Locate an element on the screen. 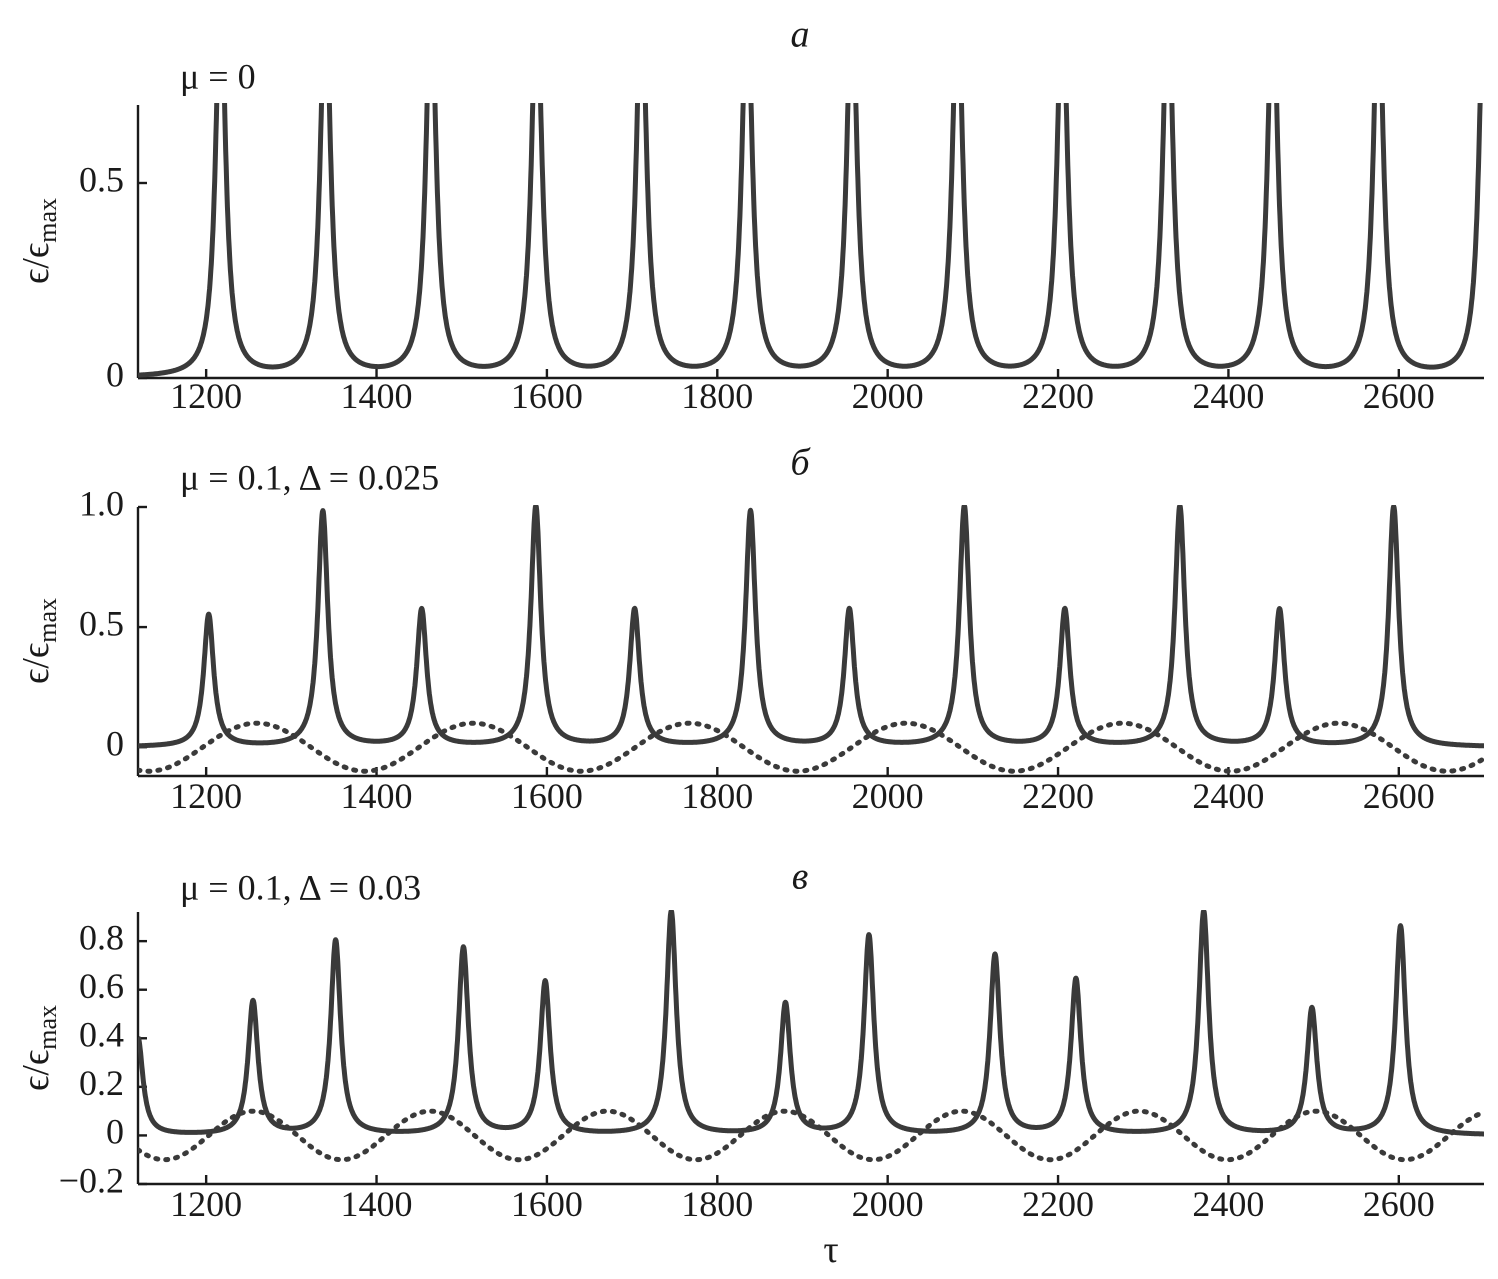 The image size is (1498, 1279). y-tick-label: −0.2 is located at coordinates (91, 1180).